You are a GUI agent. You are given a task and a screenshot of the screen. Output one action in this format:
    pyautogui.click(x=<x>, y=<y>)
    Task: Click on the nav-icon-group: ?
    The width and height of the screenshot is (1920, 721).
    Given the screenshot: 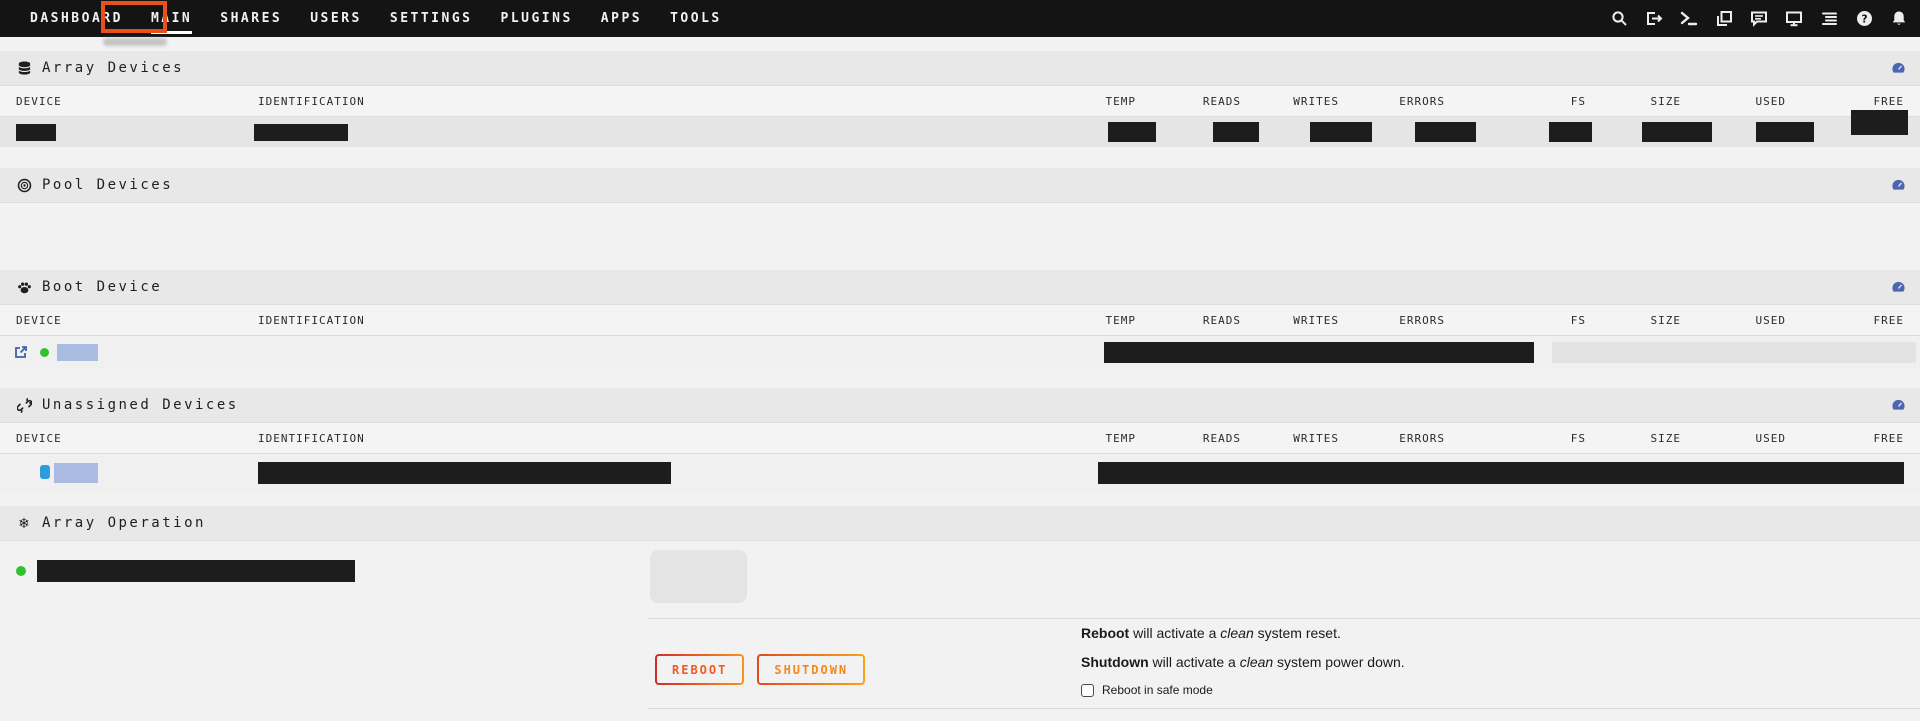 What is the action you would take?
    pyautogui.click(x=1759, y=19)
    